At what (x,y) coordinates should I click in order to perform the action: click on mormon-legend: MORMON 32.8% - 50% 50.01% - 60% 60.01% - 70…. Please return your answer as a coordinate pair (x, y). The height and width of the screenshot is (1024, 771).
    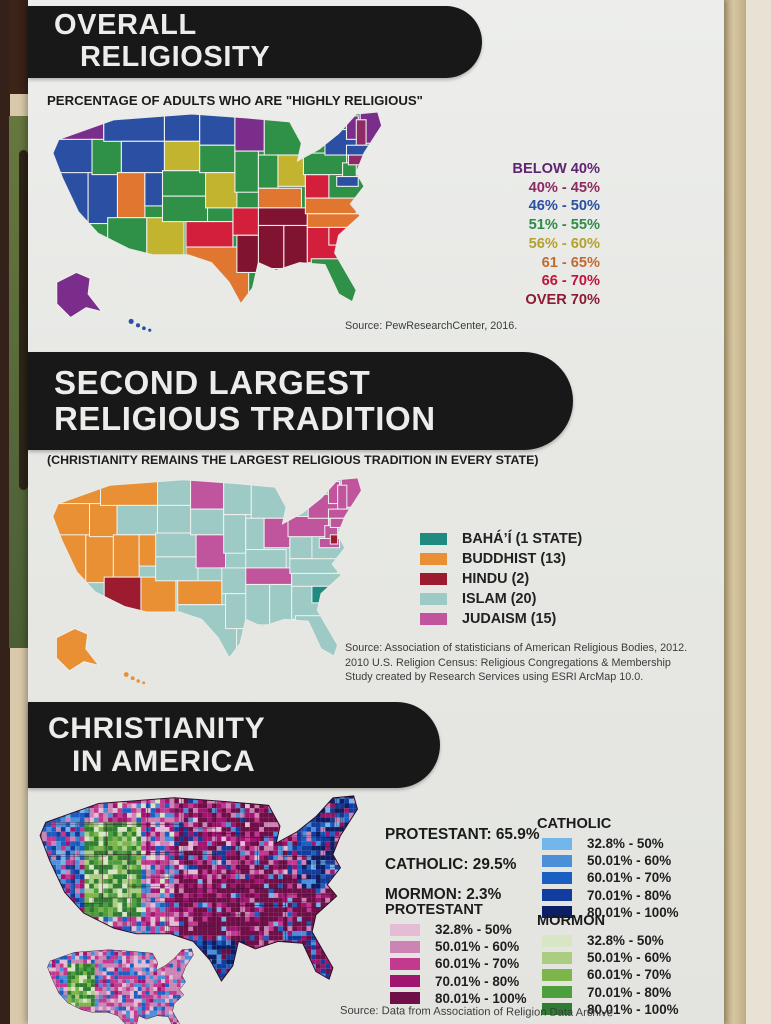
    Looking at the image, I should click on (608, 965).